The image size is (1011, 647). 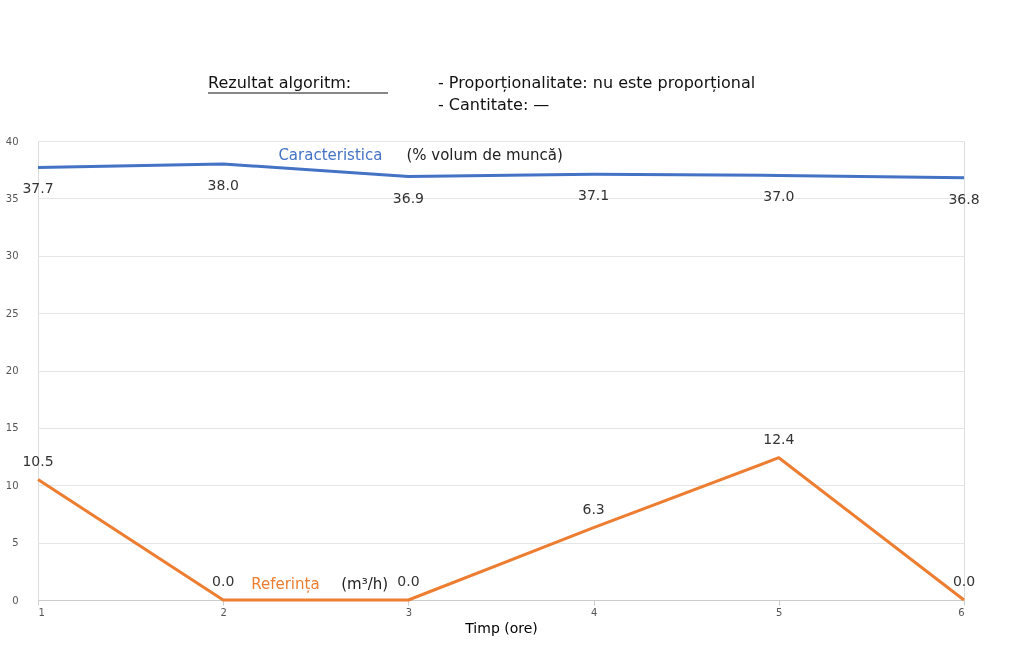 What do you see at coordinates (501, 627) in the screenshot?
I see `x-axis-title: Timp (ore)` at bounding box center [501, 627].